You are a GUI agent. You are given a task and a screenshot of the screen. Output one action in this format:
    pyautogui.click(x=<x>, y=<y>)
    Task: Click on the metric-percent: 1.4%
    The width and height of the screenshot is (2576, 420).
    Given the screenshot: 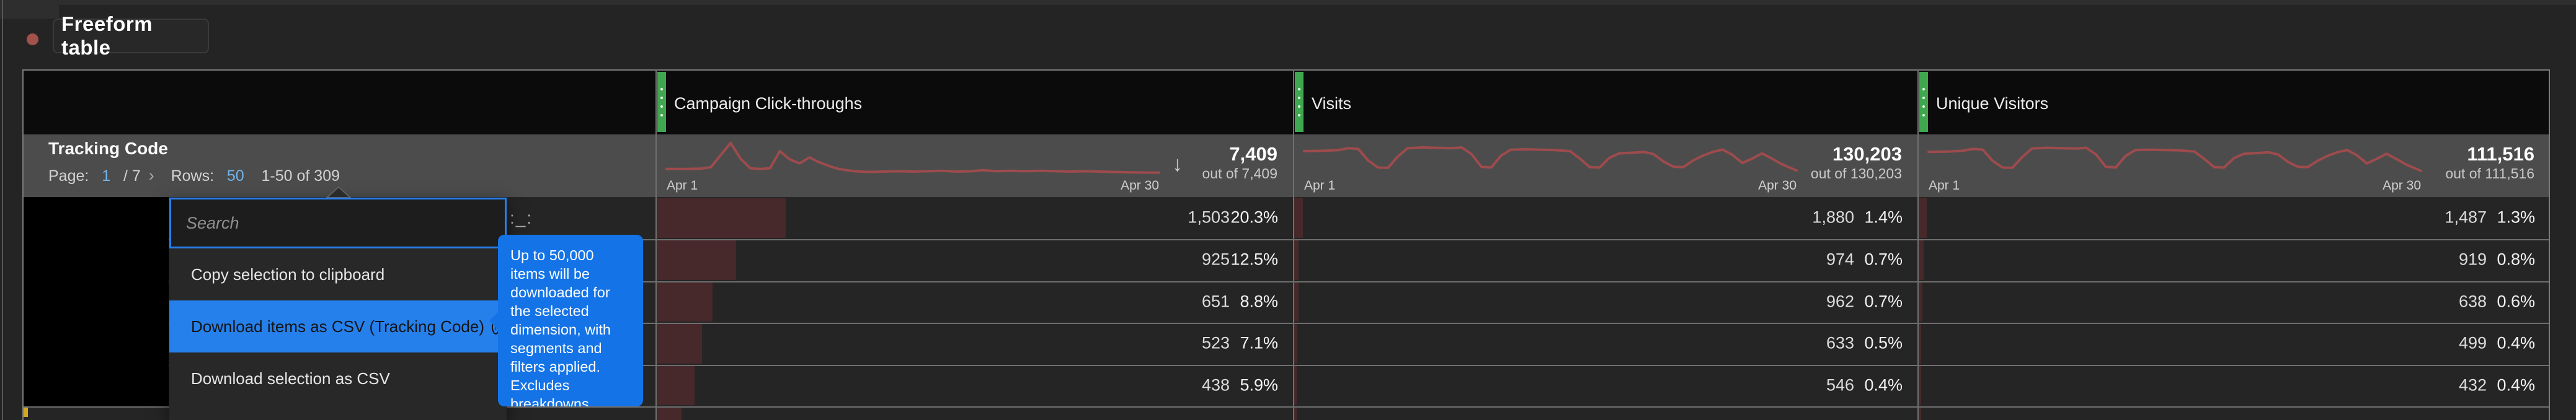 What is the action you would take?
    pyautogui.click(x=1883, y=217)
    